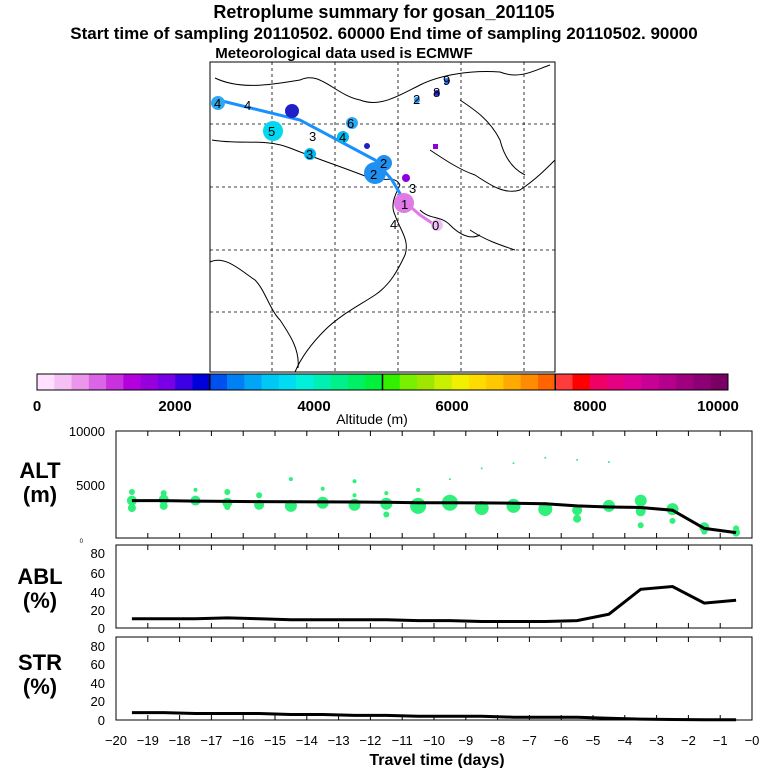  Describe the element at coordinates (344, 53) in the screenshot. I see `met-data-note: Meteorological data used is ECMWF` at that location.